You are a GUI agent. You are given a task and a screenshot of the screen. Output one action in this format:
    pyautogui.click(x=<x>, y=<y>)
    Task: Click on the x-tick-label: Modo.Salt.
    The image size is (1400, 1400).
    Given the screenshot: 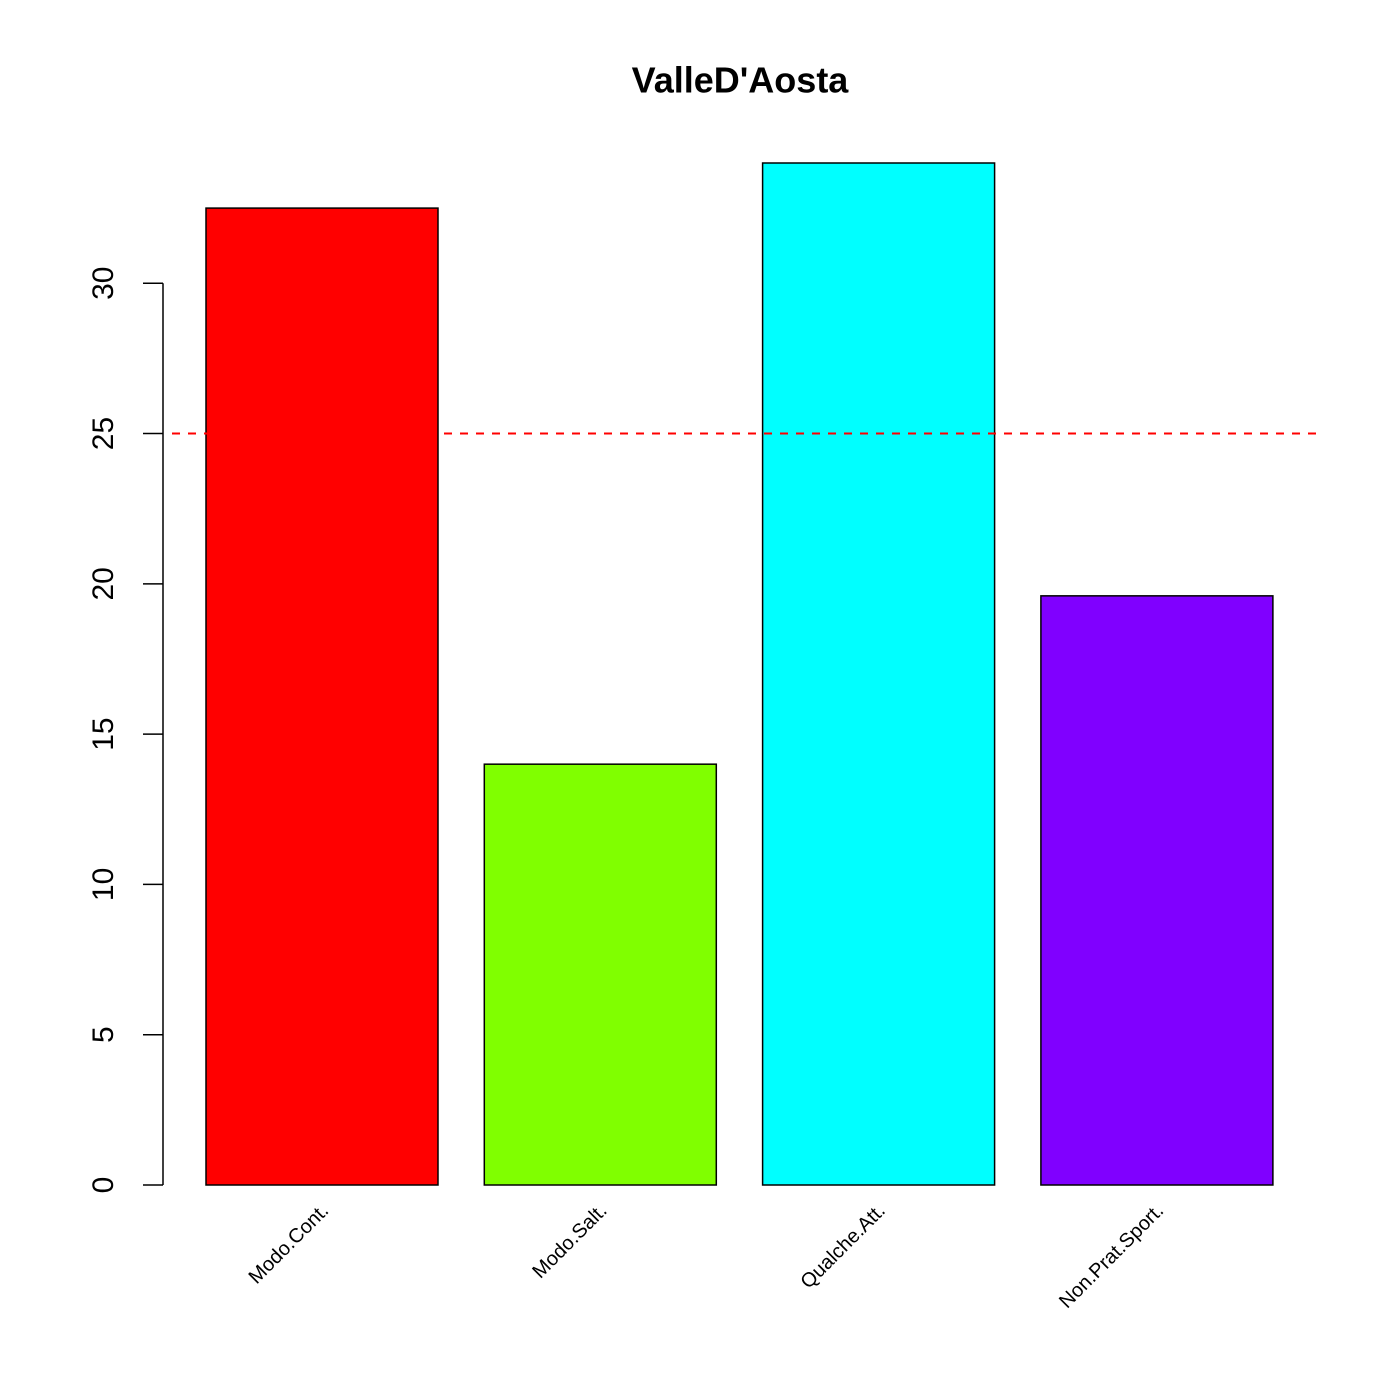 What is the action you would take?
    pyautogui.click(x=569, y=1241)
    